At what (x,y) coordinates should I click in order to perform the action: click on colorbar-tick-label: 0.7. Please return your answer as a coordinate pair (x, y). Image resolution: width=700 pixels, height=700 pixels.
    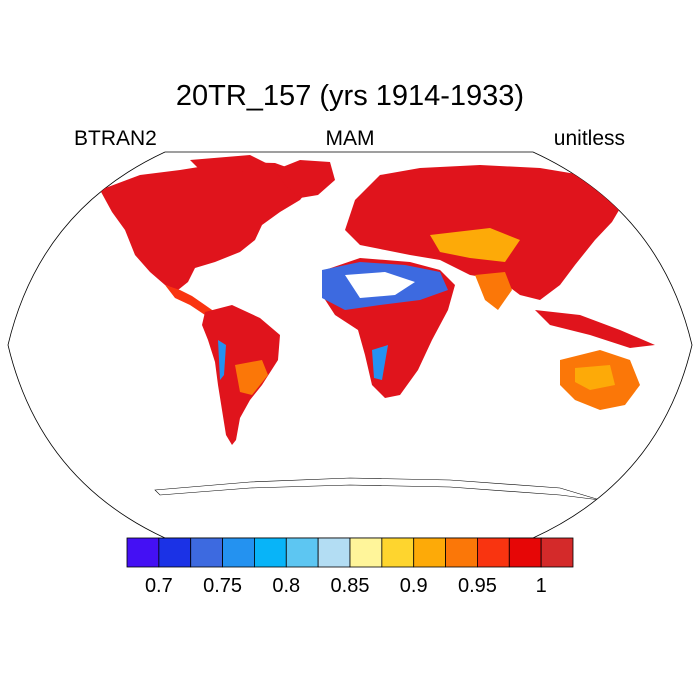
    Looking at the image, I should click on (158, 586).